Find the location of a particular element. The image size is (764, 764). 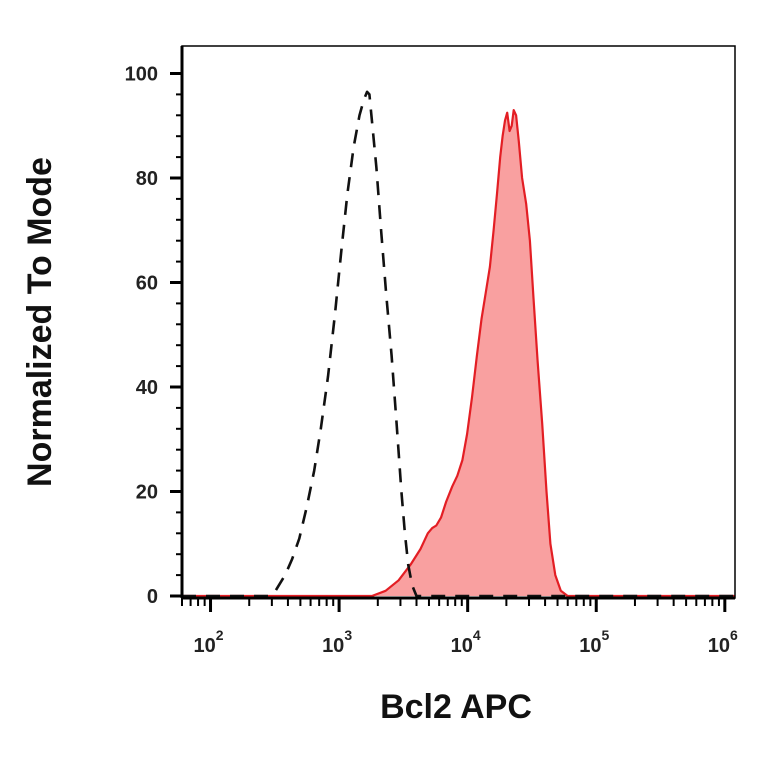

x-tick-label: 10² is located at coordinates (209, 642).